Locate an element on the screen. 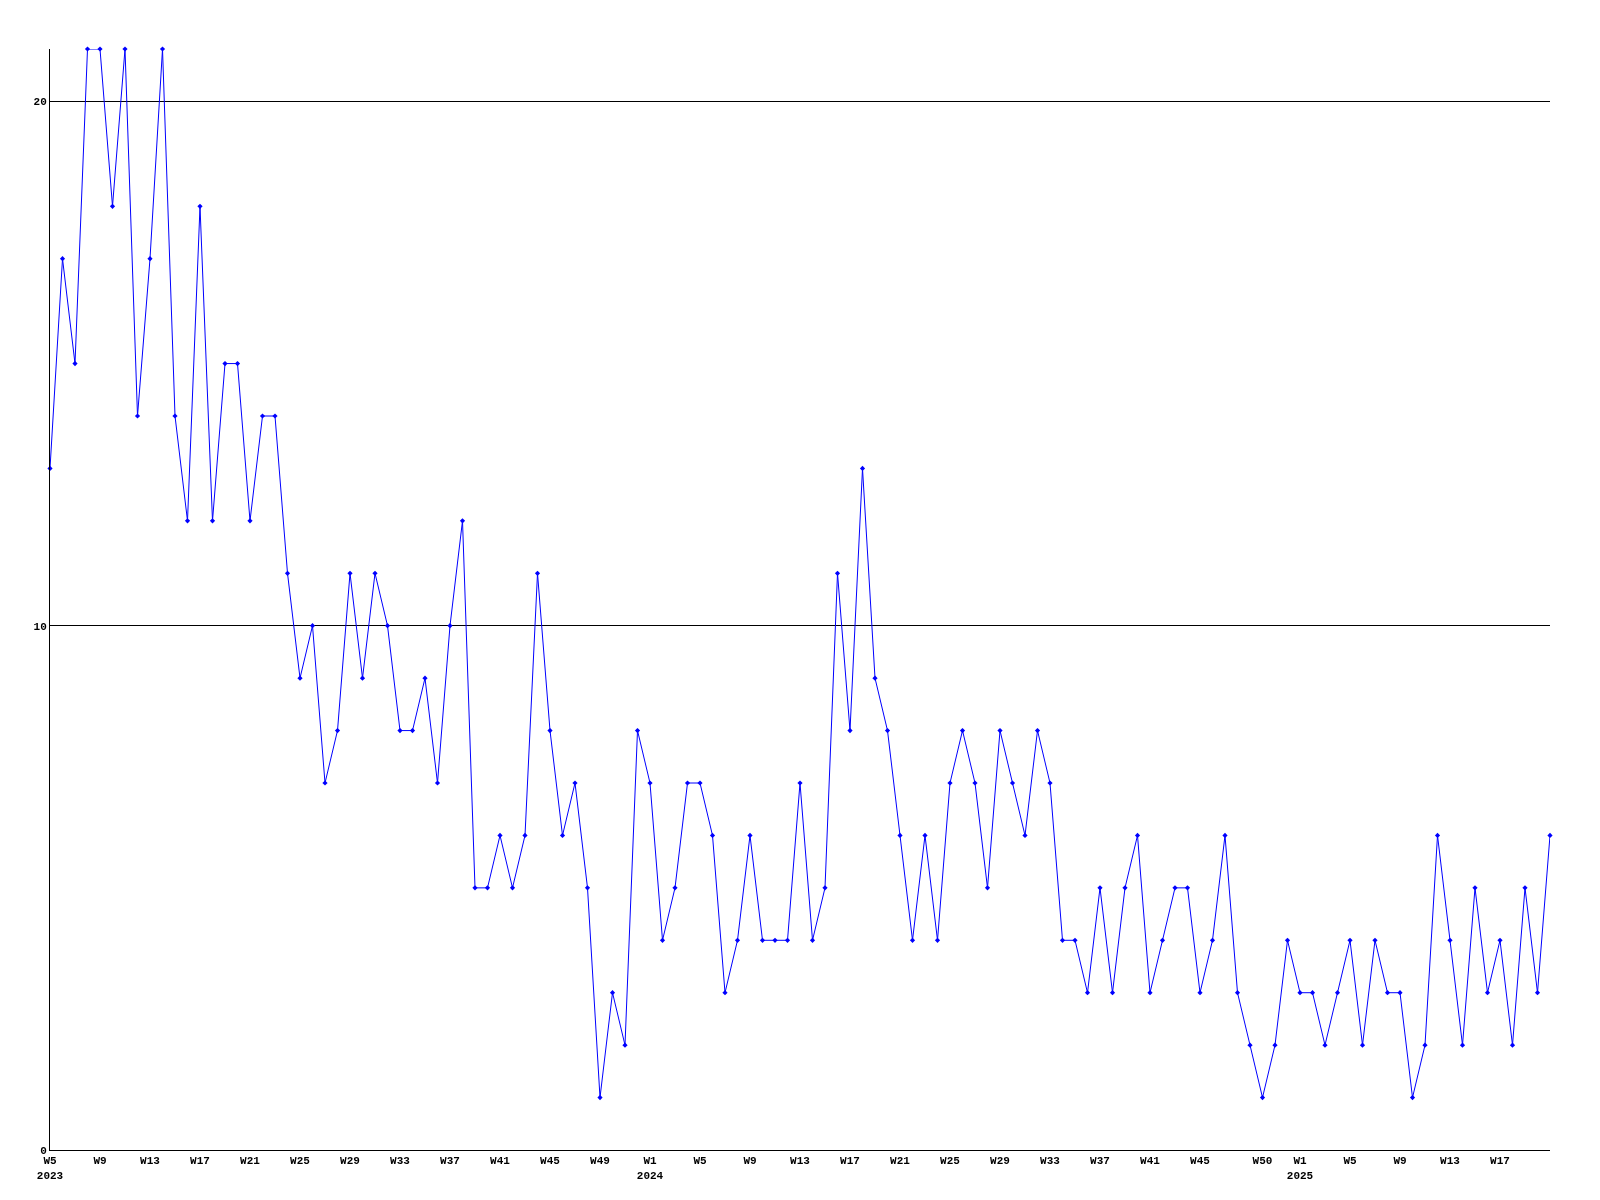 The height and width of the screenshot is (1200, 1600). x-tick-label: W50 is located at coordinates (1262, 1161).